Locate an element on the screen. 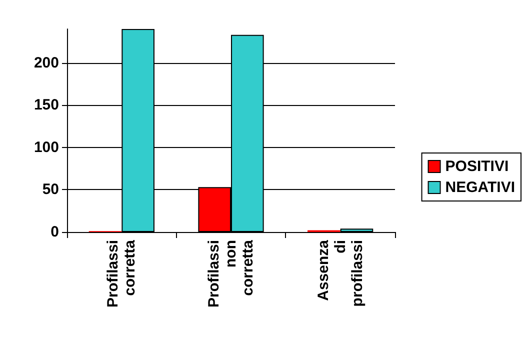  y-tick-label: 100 is located at coordinates (46, 147).